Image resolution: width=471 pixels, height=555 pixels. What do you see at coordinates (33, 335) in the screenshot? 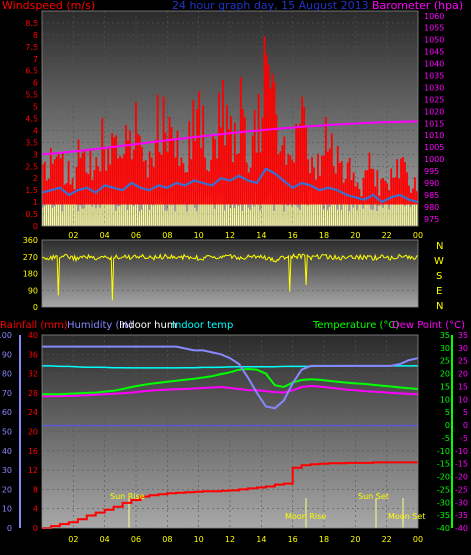
I see `rainfall-y-tick: 40` at bounding box center [33, 335].